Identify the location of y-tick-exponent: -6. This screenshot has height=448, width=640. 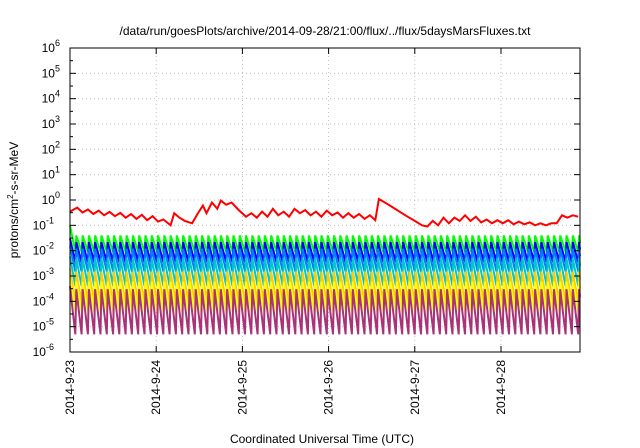
(50, 347).